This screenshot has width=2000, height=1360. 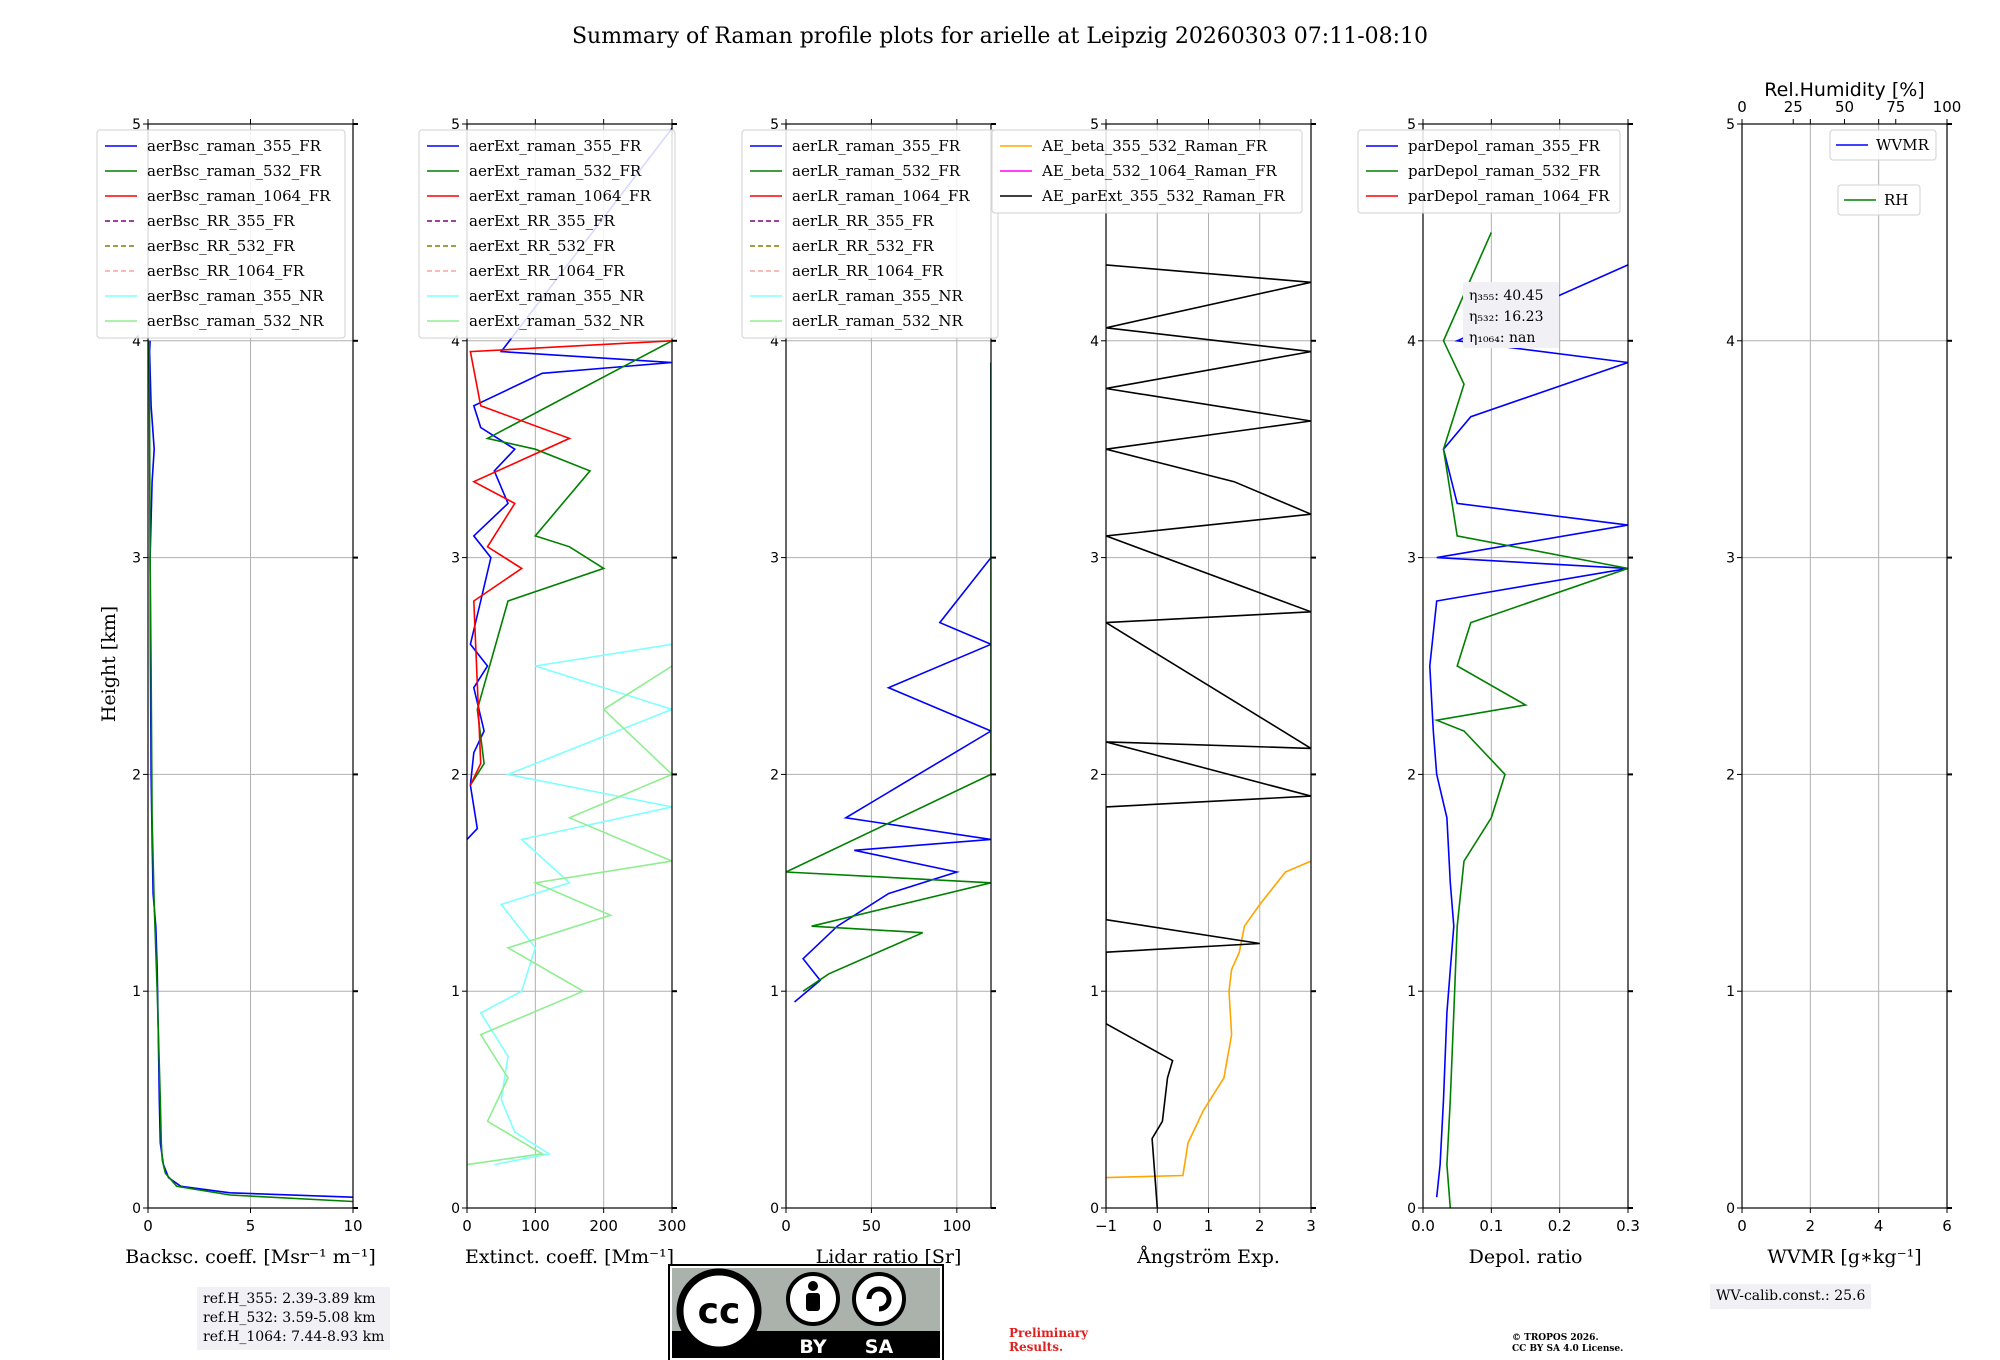 I want to click on x-tick-label: 50, so click(x=871, y=1226).